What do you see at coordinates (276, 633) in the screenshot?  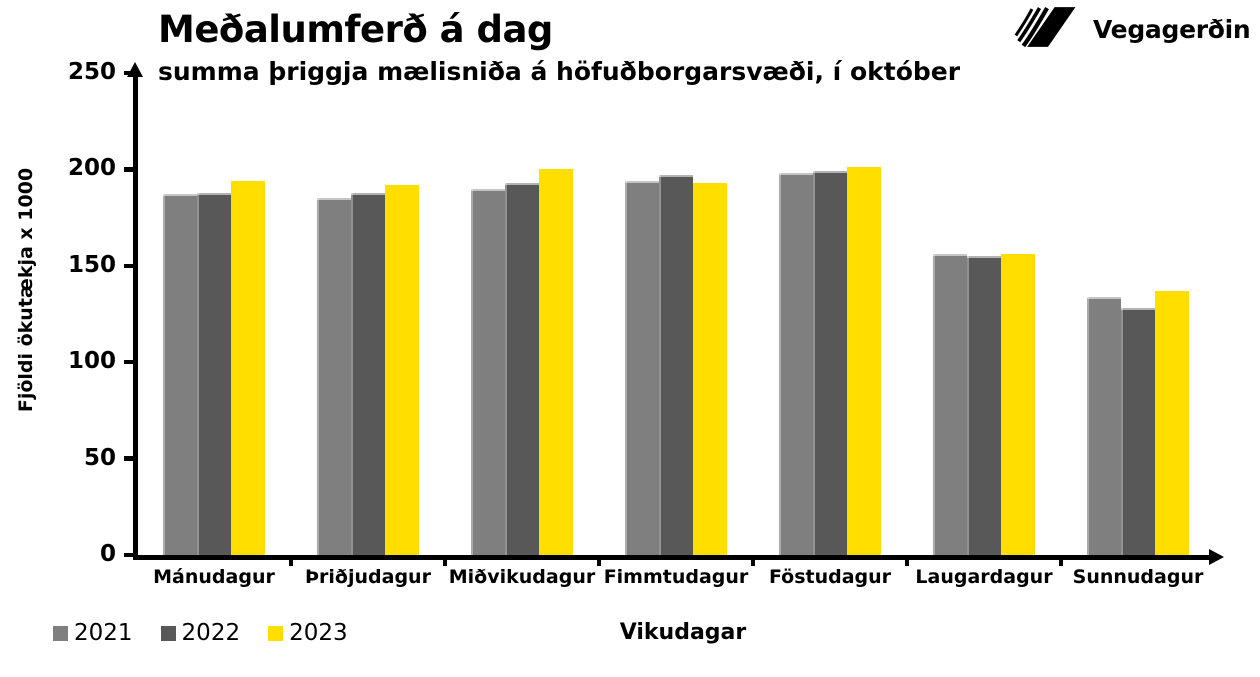 I see `legend-swatch-2023` at bounding box center [276, 633].